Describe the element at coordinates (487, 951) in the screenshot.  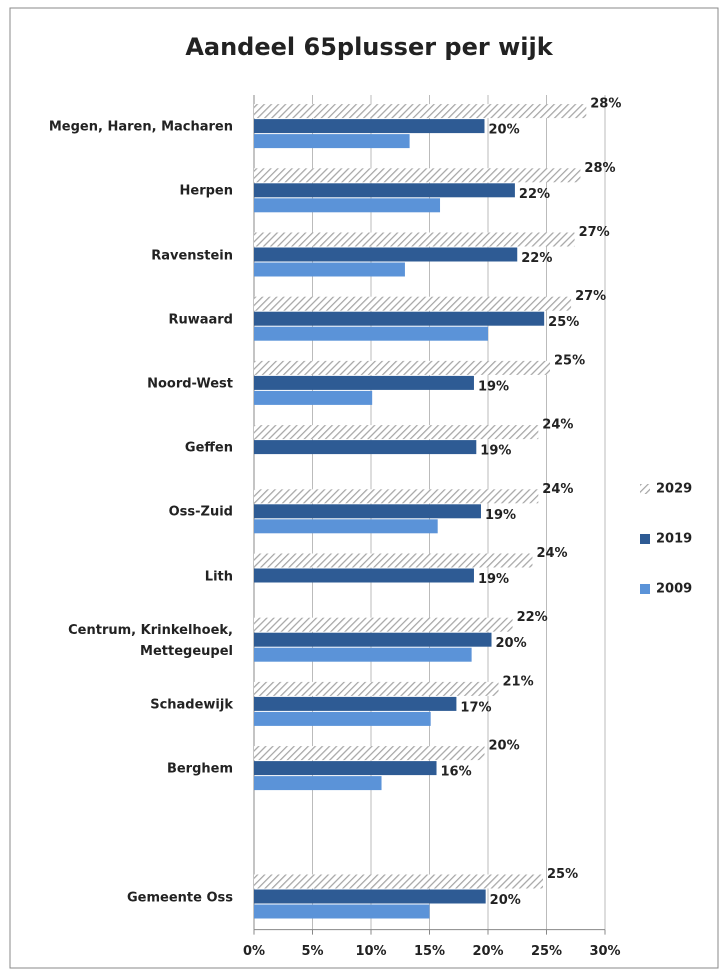
I see `x-tick-label: 20%` at that location.